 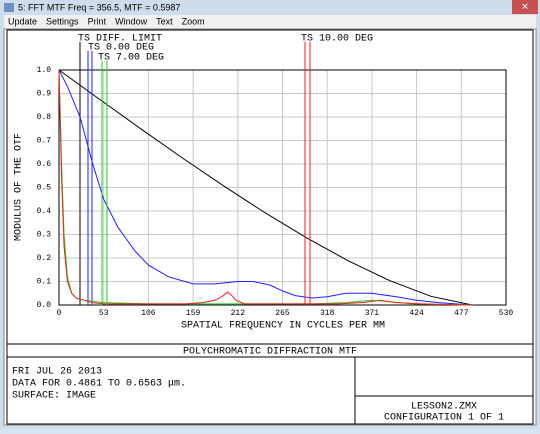 I want to click on y-tick-label: 0.3, so click(x=44, y=235).